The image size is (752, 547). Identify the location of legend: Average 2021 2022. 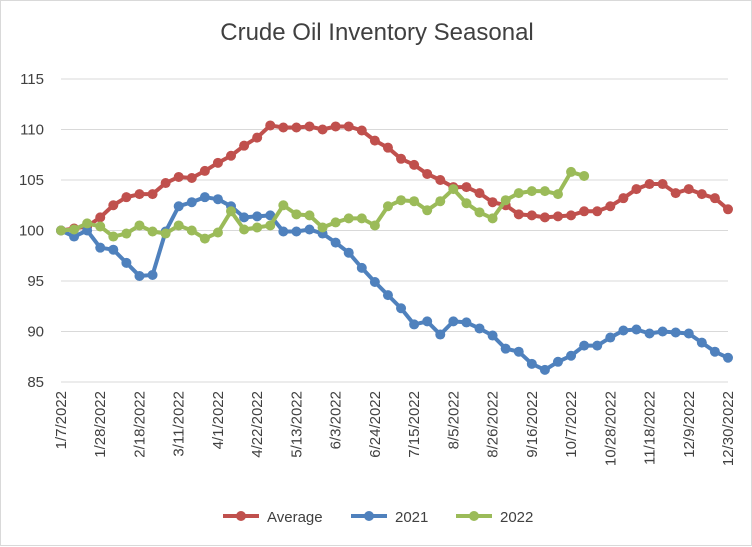
(378, 517).